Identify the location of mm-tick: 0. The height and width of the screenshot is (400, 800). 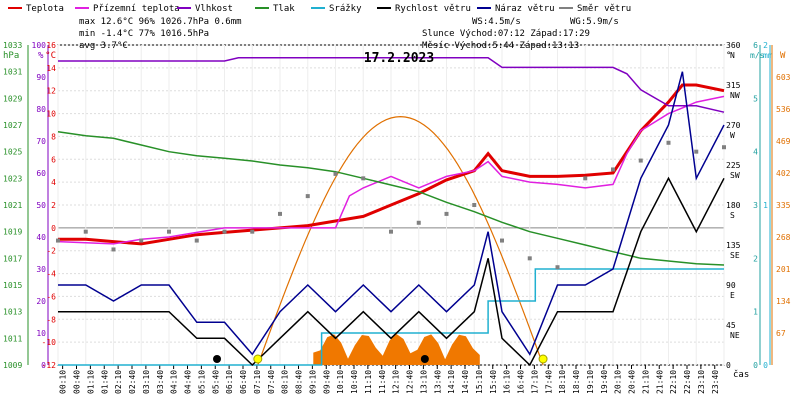
(765, 365).